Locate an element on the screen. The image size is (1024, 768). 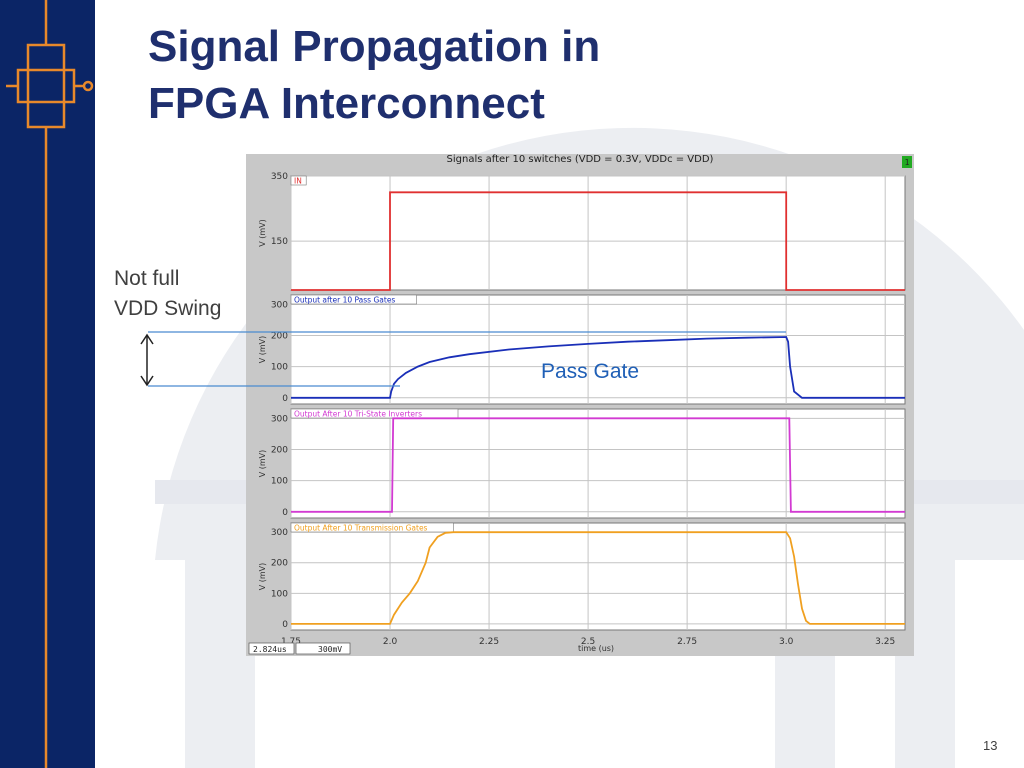
title-line-2: FPGA Interconnect is located at coordinates (346, 103).